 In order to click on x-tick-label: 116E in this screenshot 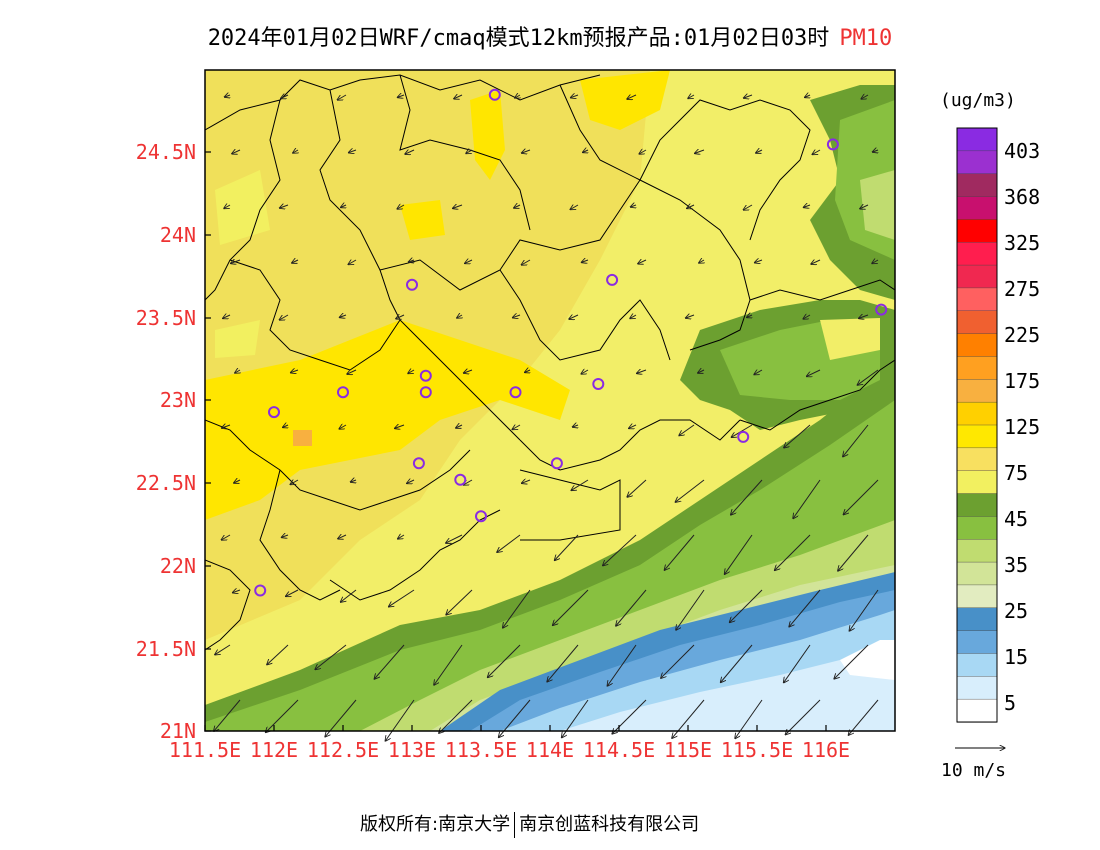, I will do `click(826, 750)`.